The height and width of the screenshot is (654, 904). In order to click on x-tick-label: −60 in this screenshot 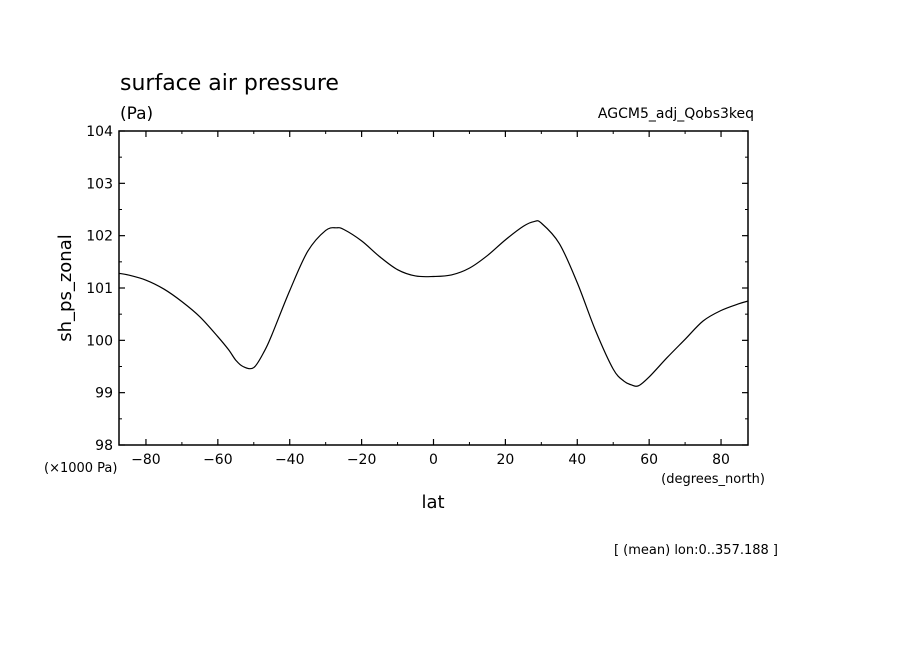, I will do `click(218, 460)`.